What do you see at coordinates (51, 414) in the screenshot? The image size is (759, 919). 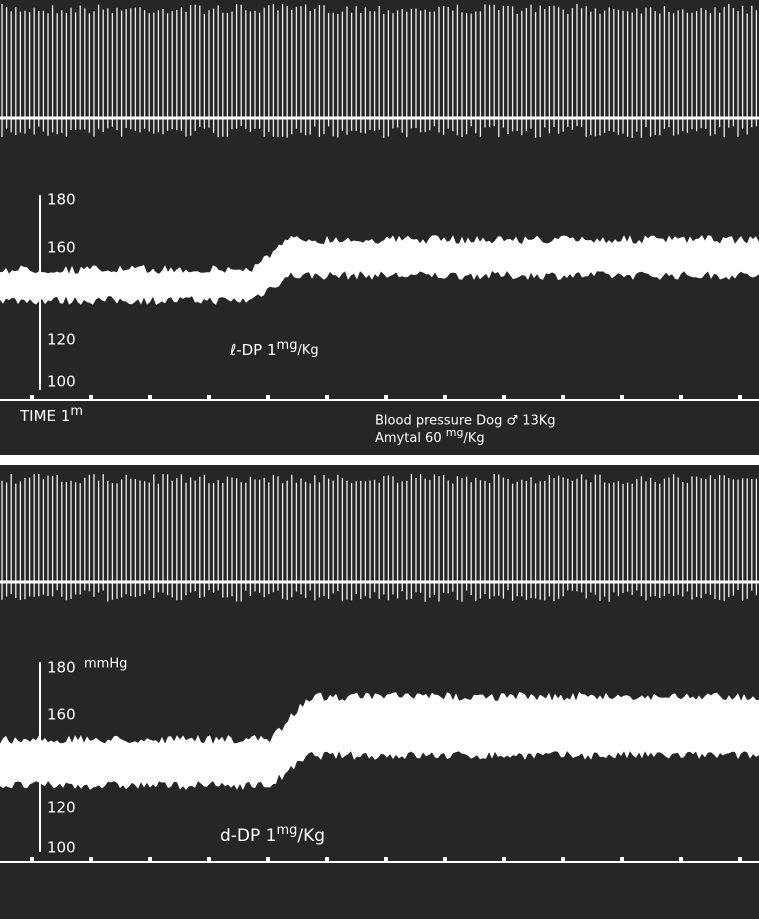 I see `time-label: TIME 1m` at bounding box center [51, 414].